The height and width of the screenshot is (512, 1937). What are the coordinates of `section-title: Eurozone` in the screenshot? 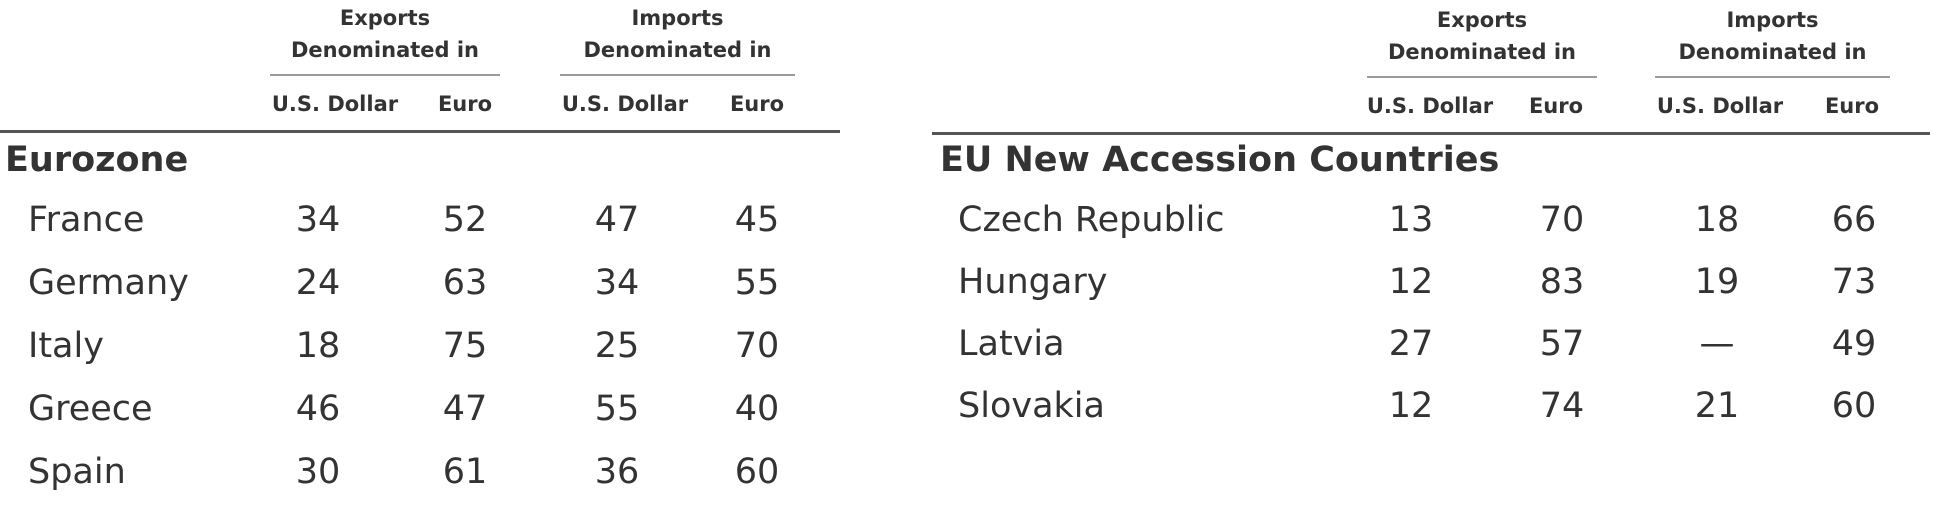 It's located at (97, 160).